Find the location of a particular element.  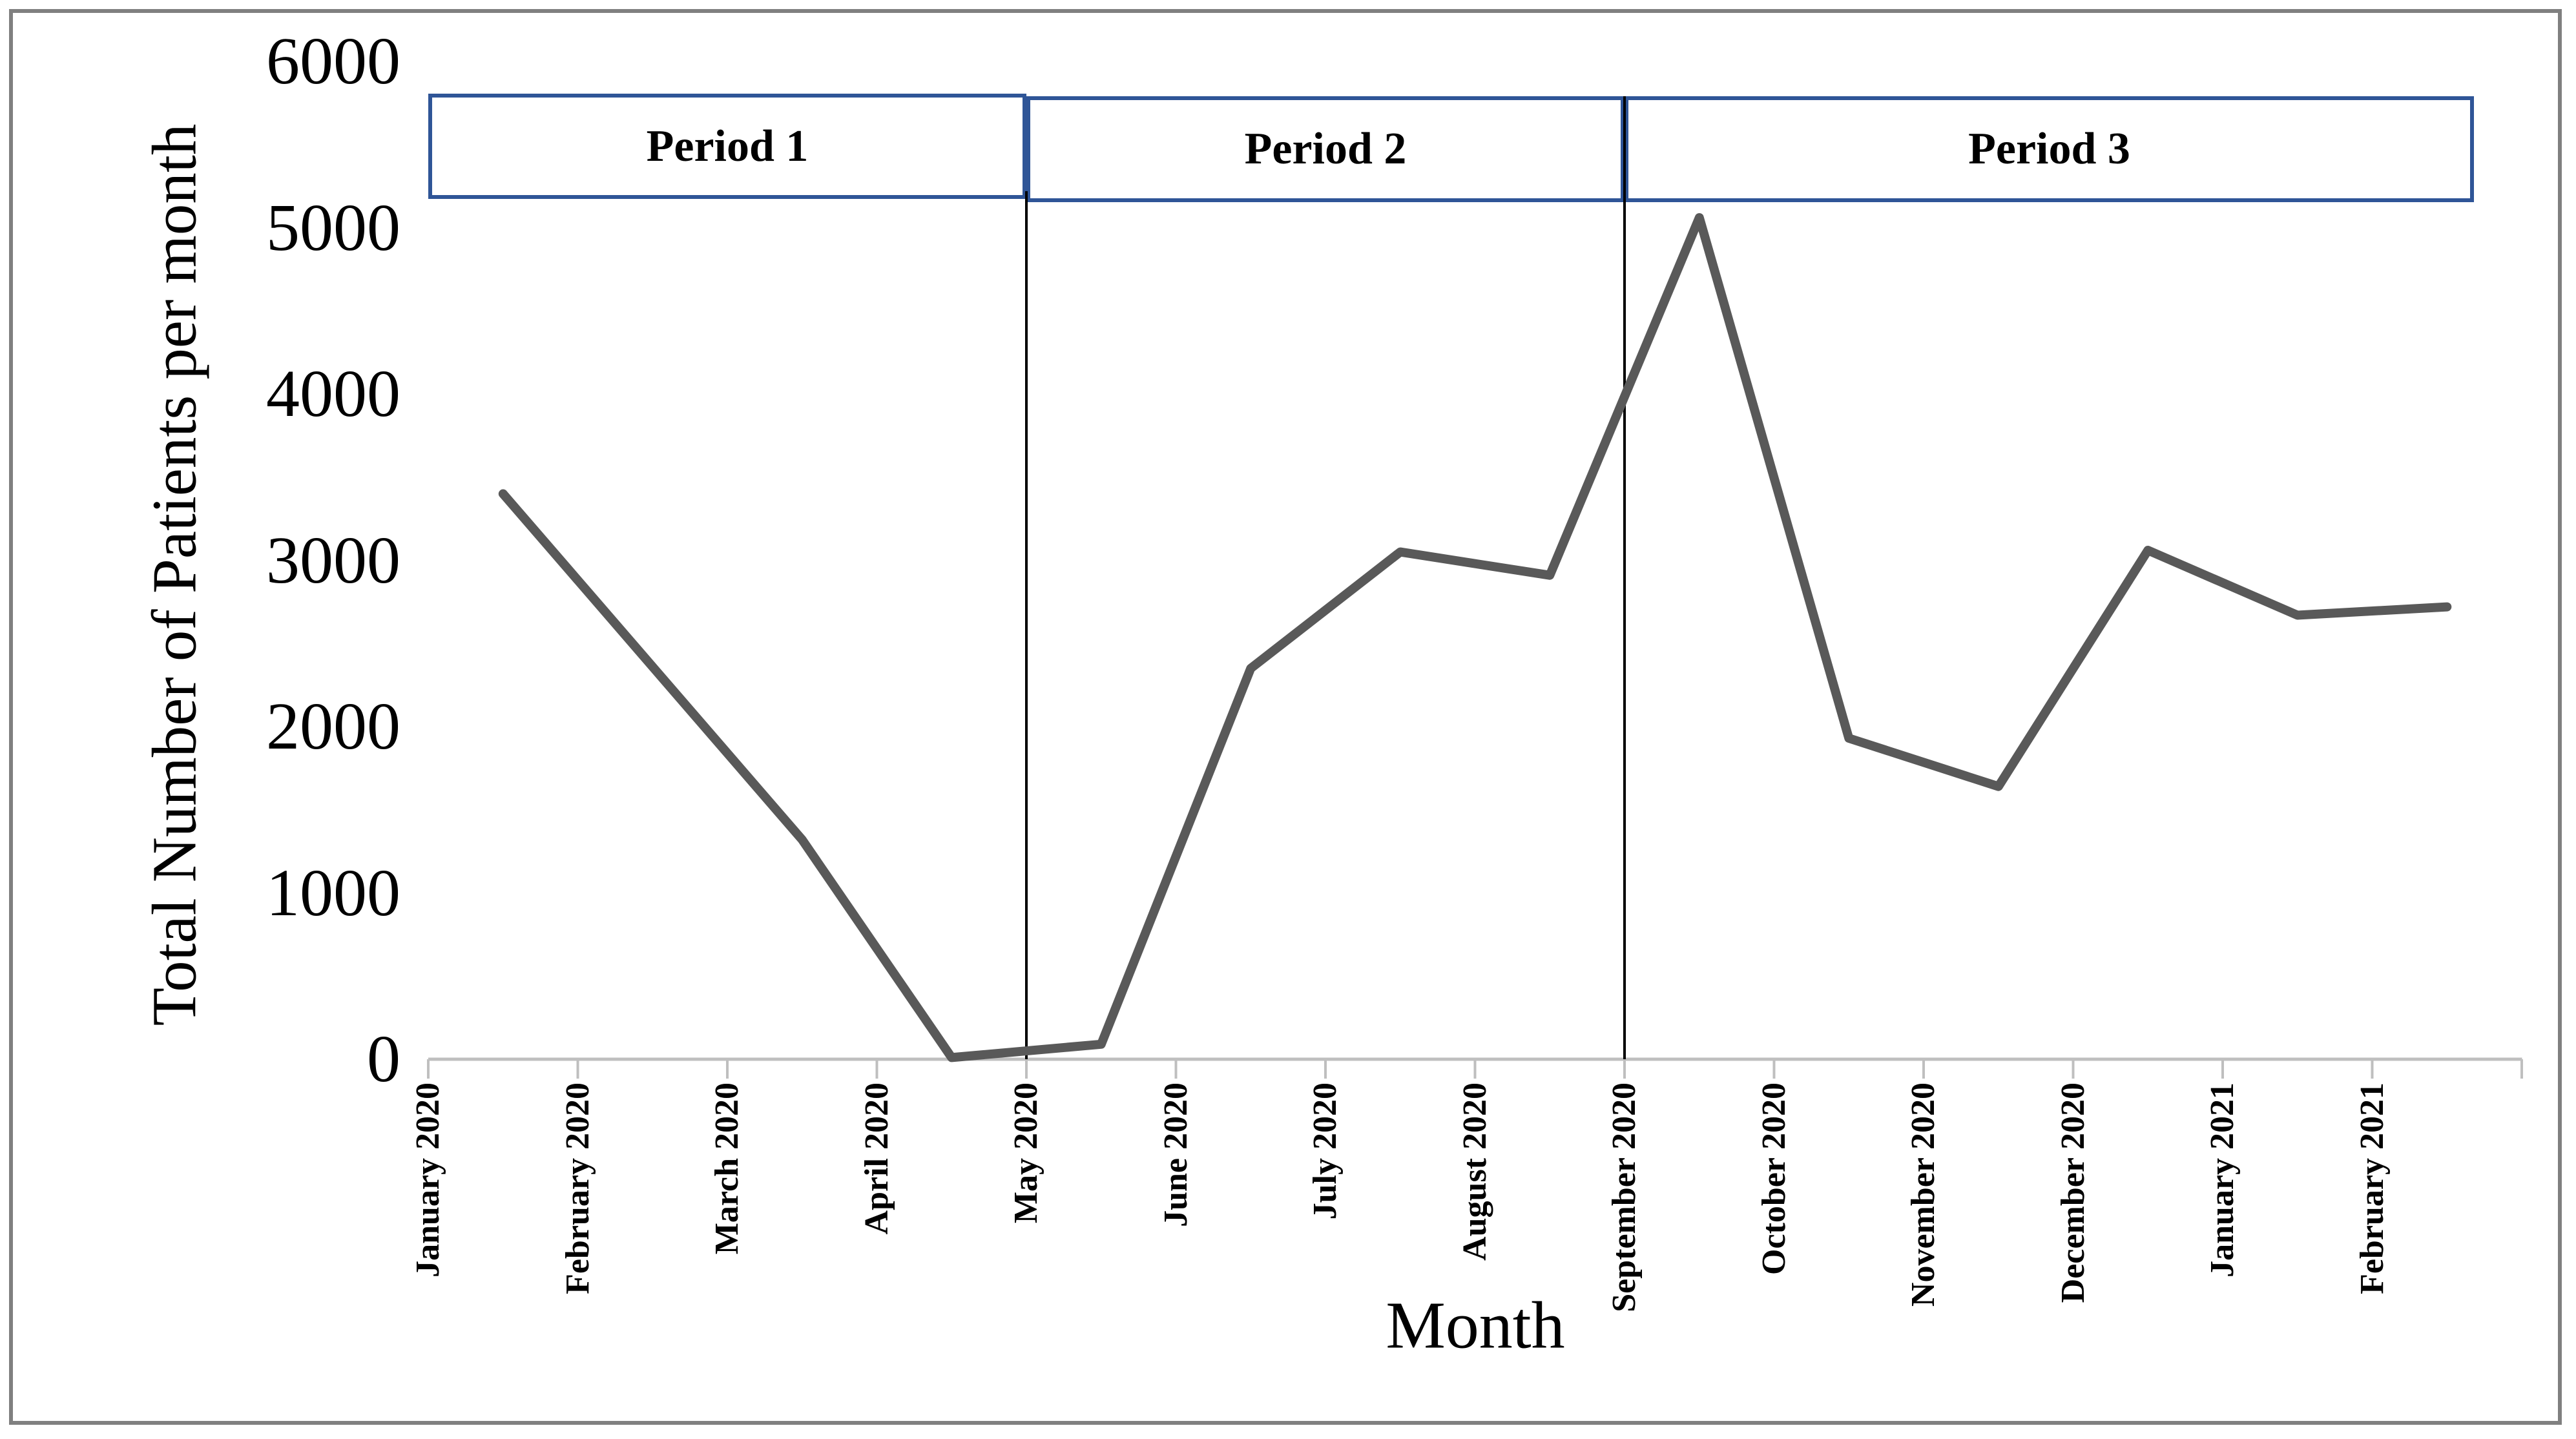

period-2-annotation-box: Period 2 is located at coordinates (1325, 149).